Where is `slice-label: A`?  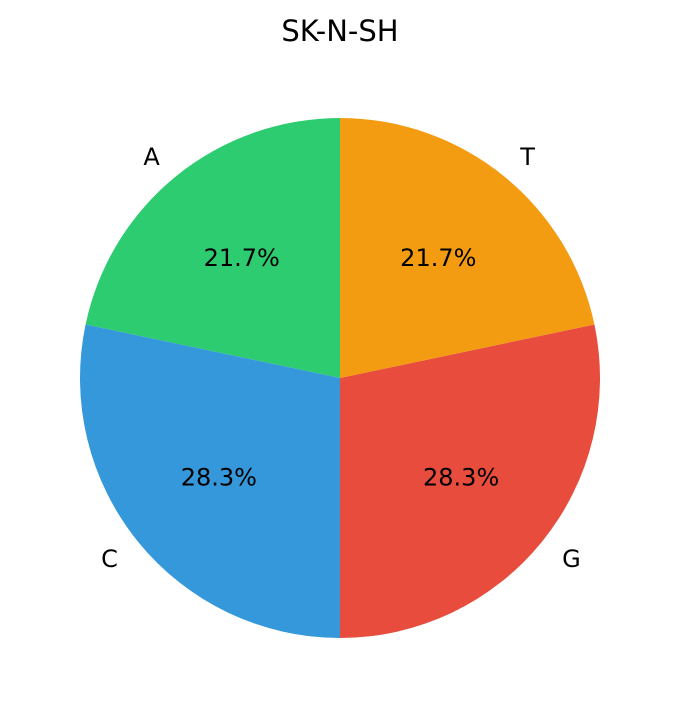
slice-label: A is located at coordinates (151, 157).